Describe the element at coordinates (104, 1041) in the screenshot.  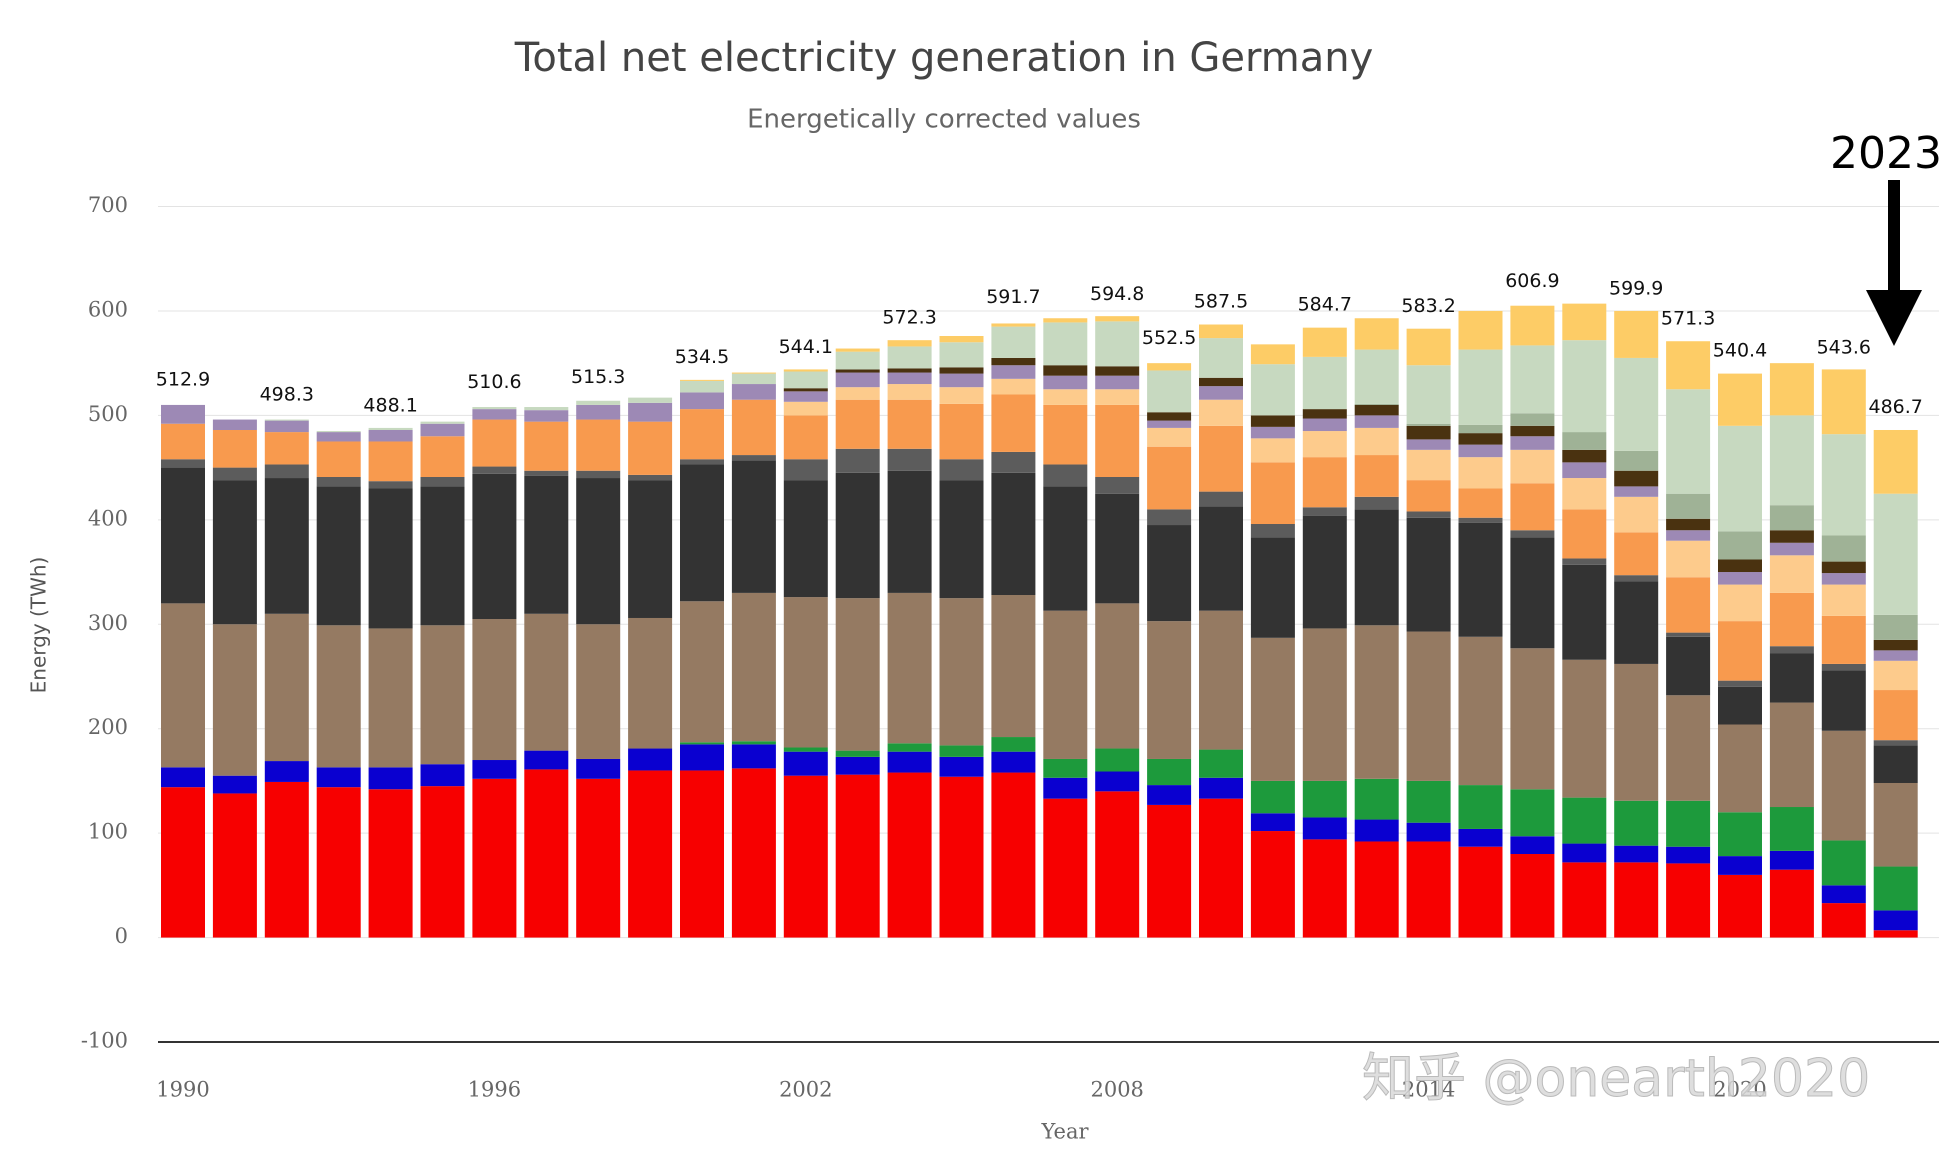
I see `y-tick-label: -100` at that location.